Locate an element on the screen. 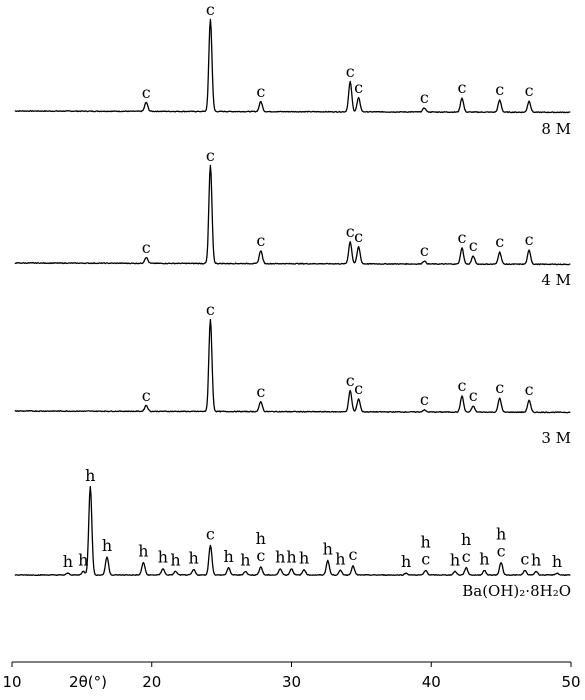 Image resolution: width=585 pixels, height=700 pixels. x-axis: 10 20 30 40 50 2θ(°) is located at coordinates (291, 676).